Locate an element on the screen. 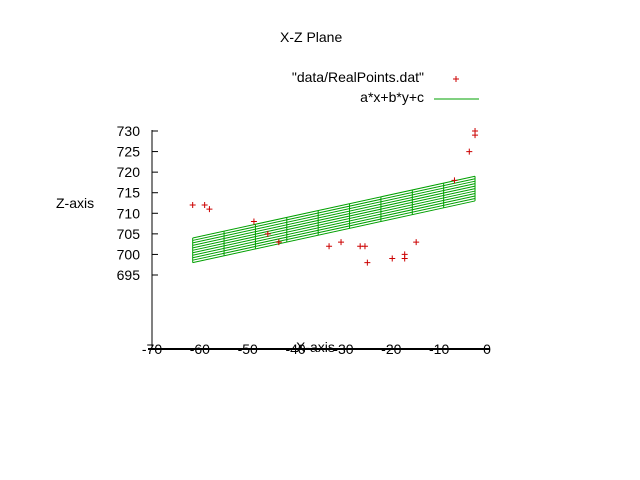  z-tick-label: 720 is located at coordinates (129, 172).